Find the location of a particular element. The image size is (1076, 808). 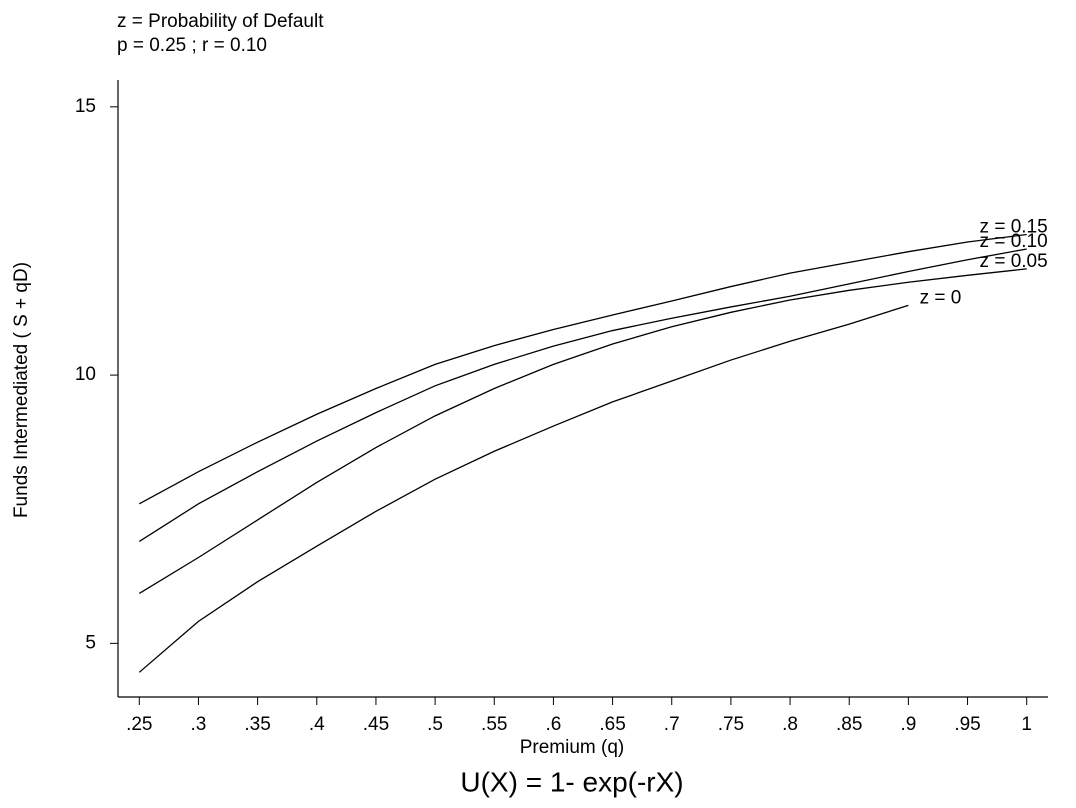

series-label: z = 0.05 is located at coordinates (1014, 261).